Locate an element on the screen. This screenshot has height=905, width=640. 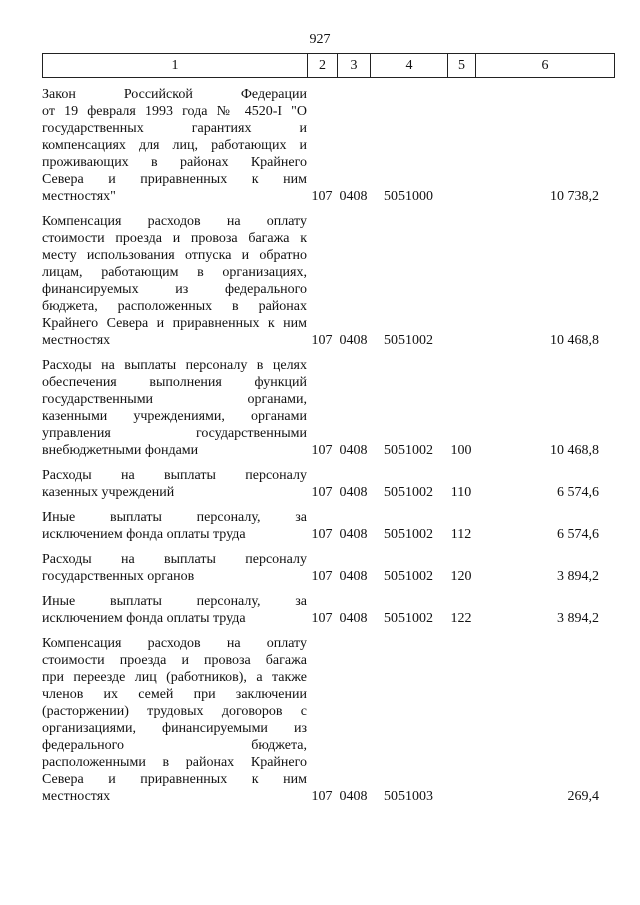
header-col-1: 1 is located at coordinates (175, 65).